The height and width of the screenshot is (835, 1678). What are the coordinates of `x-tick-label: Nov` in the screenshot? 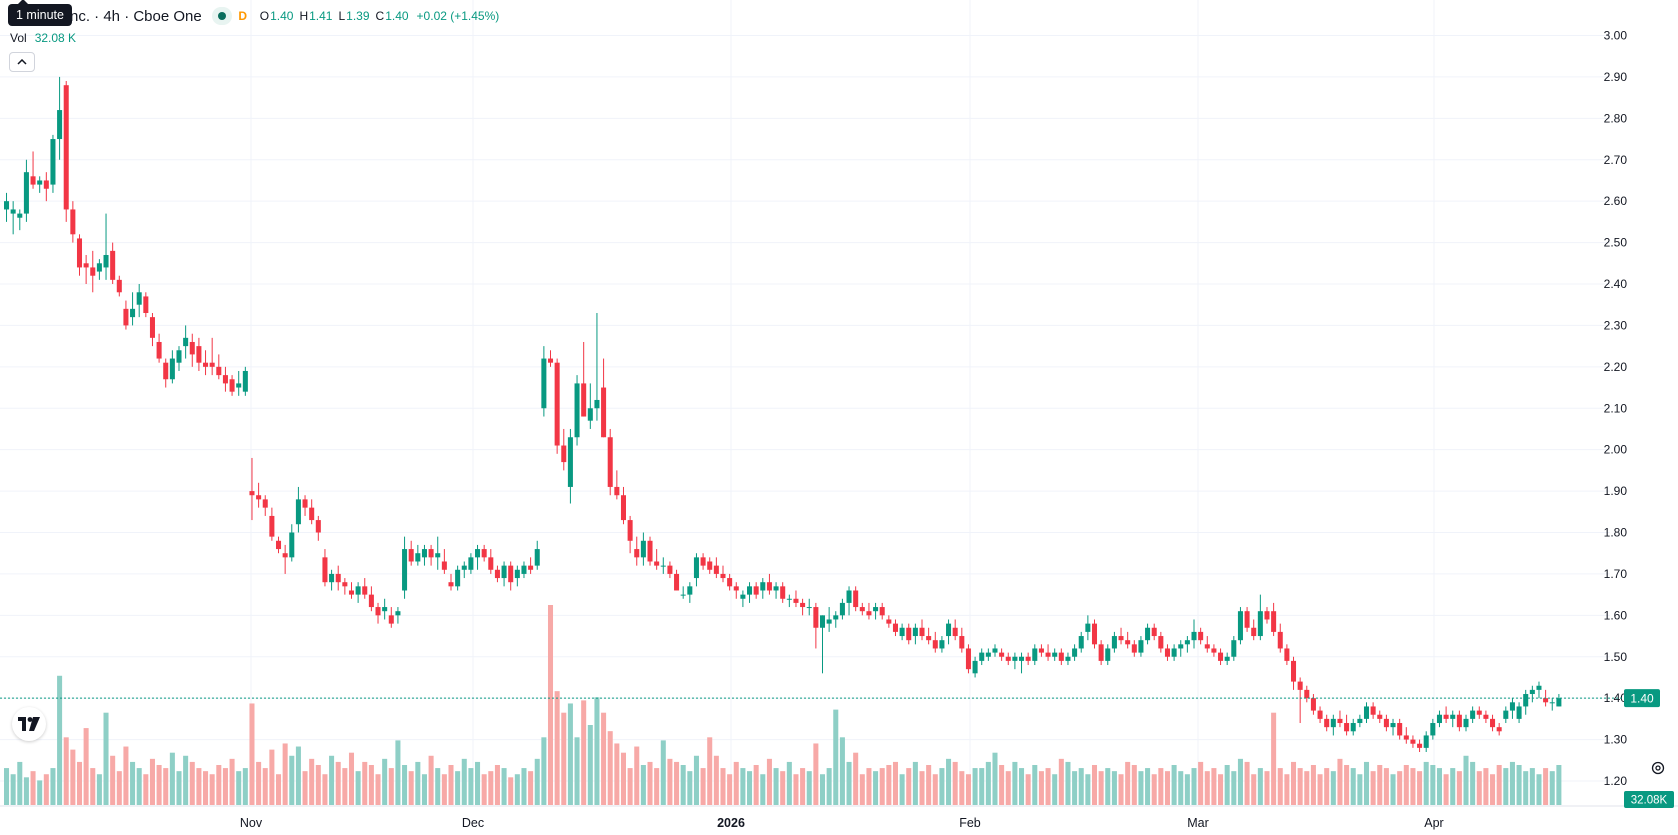 It's located at (251, 823).